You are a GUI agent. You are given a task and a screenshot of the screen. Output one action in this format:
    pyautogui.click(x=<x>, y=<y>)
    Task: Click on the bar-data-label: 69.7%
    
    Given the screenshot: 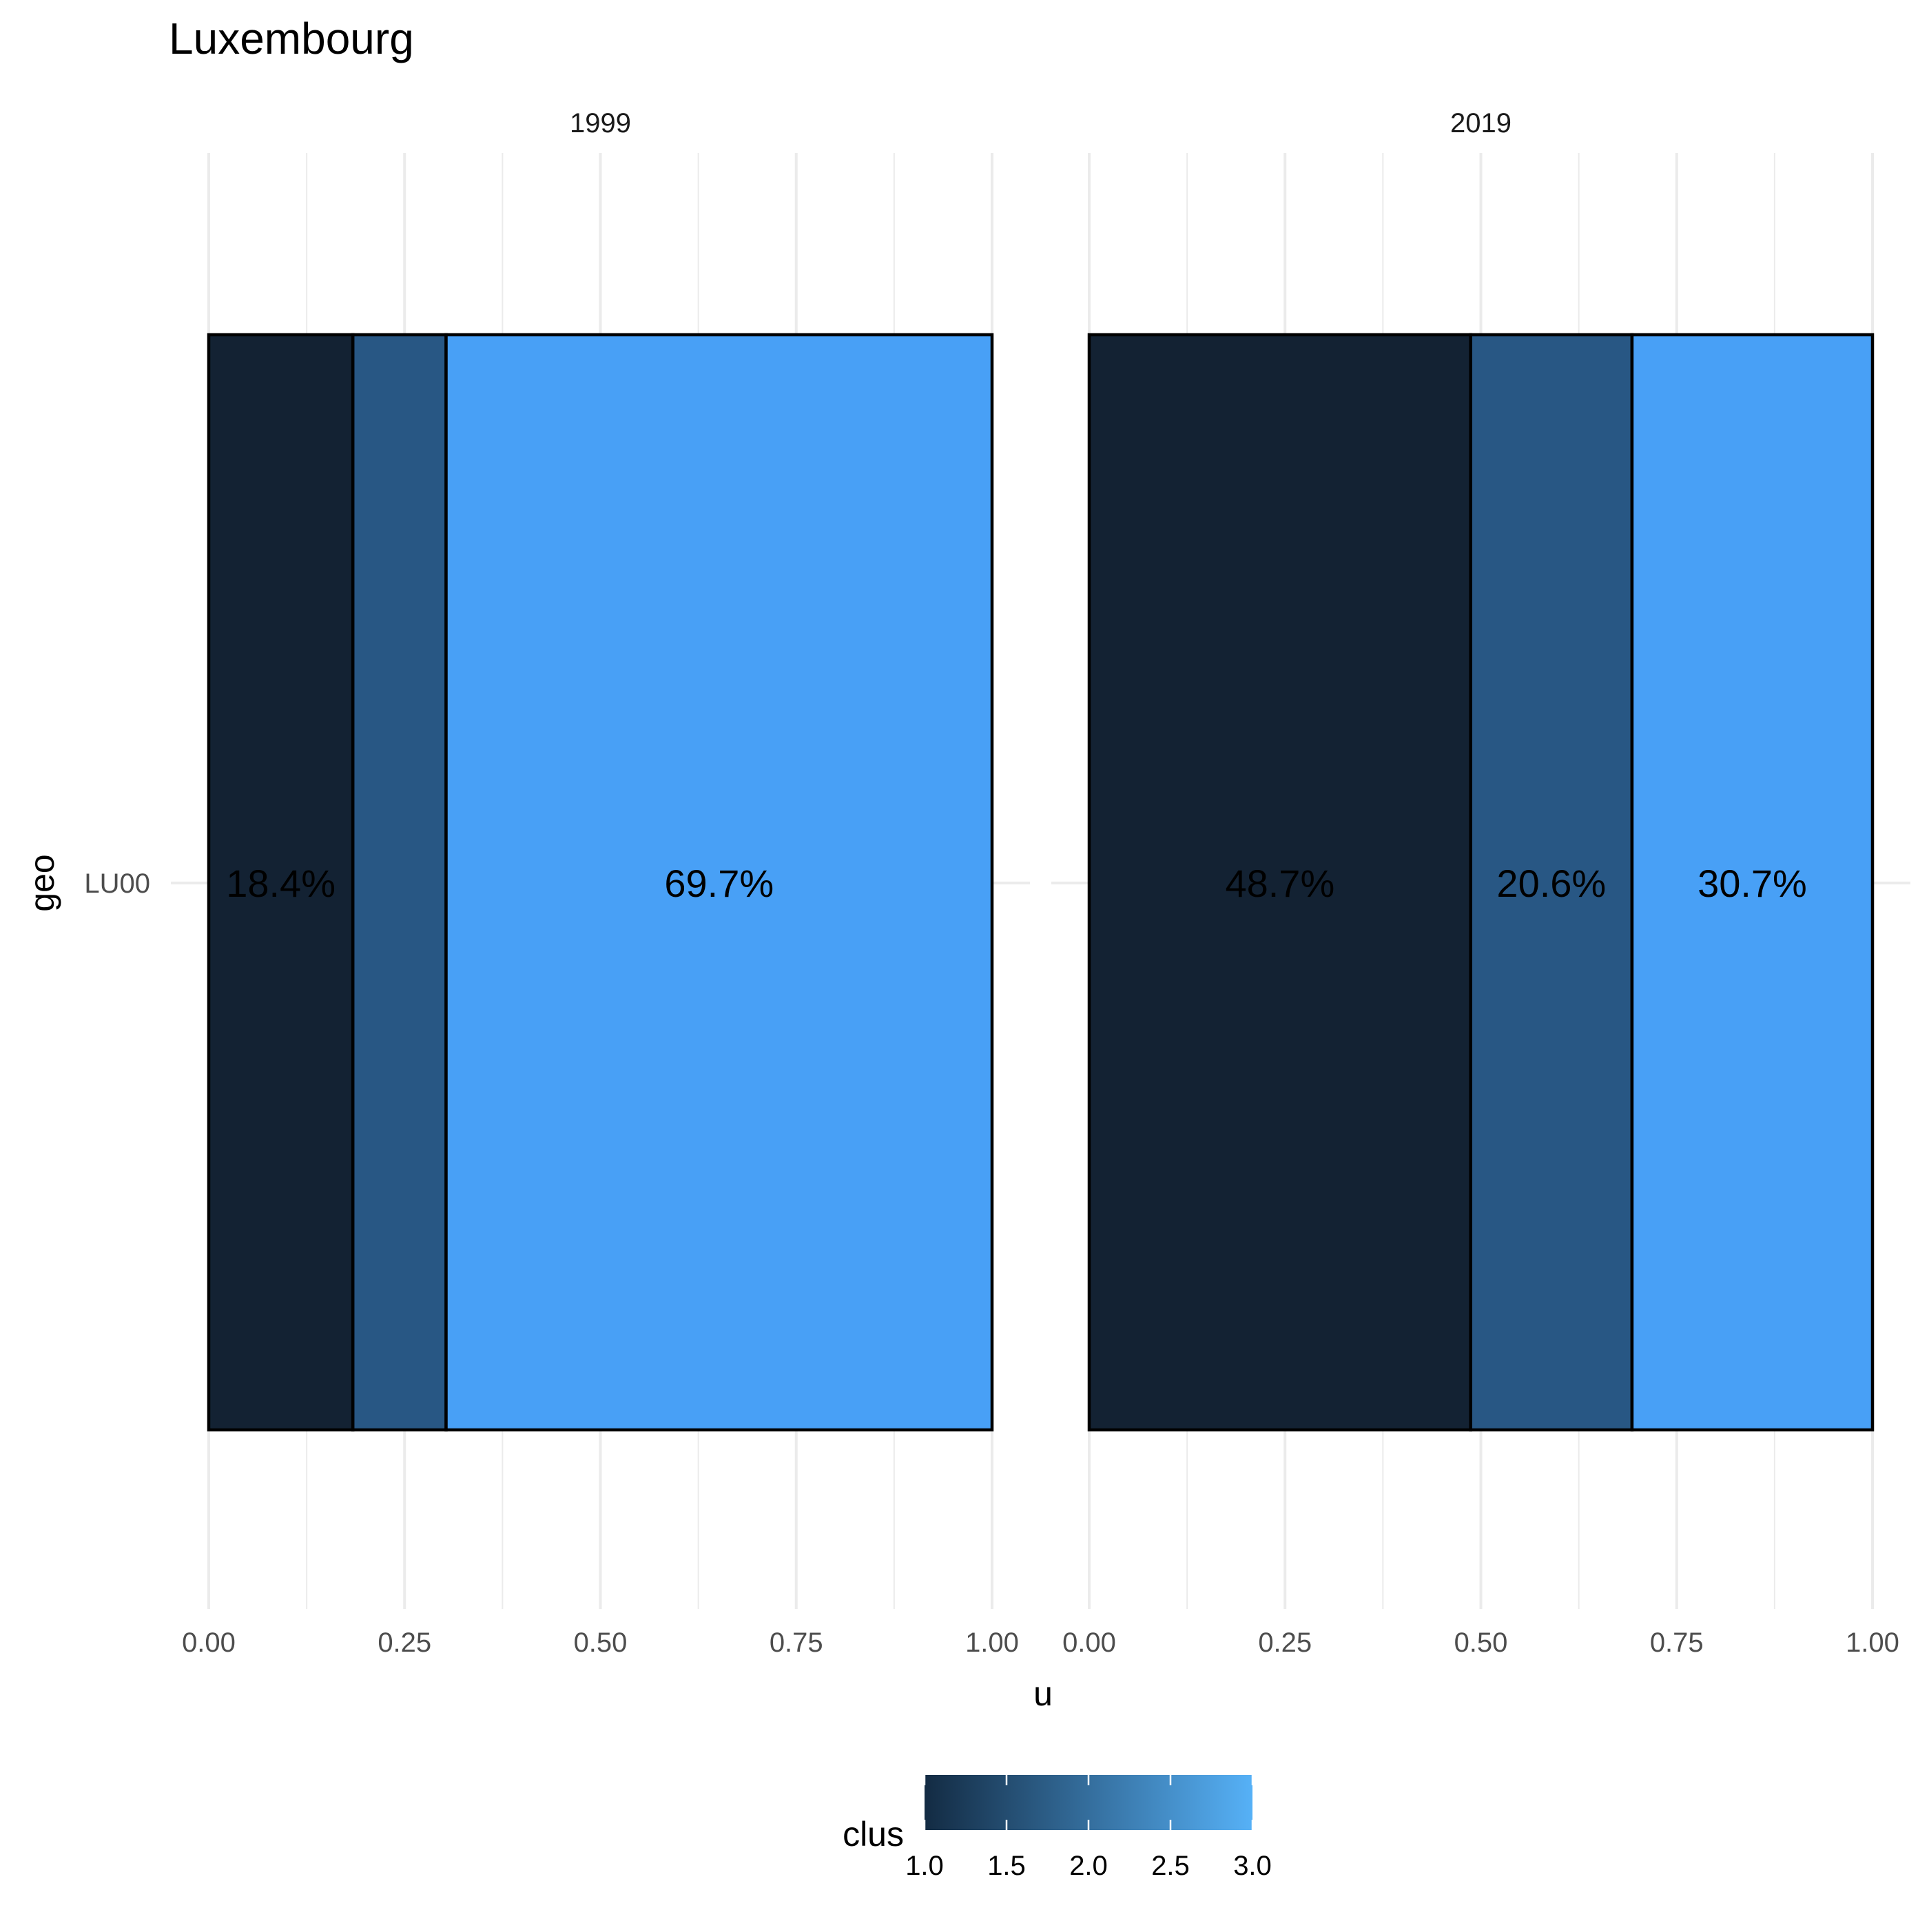 What is the action you would take?
    pyautogui.click(x=719, y=883)
    